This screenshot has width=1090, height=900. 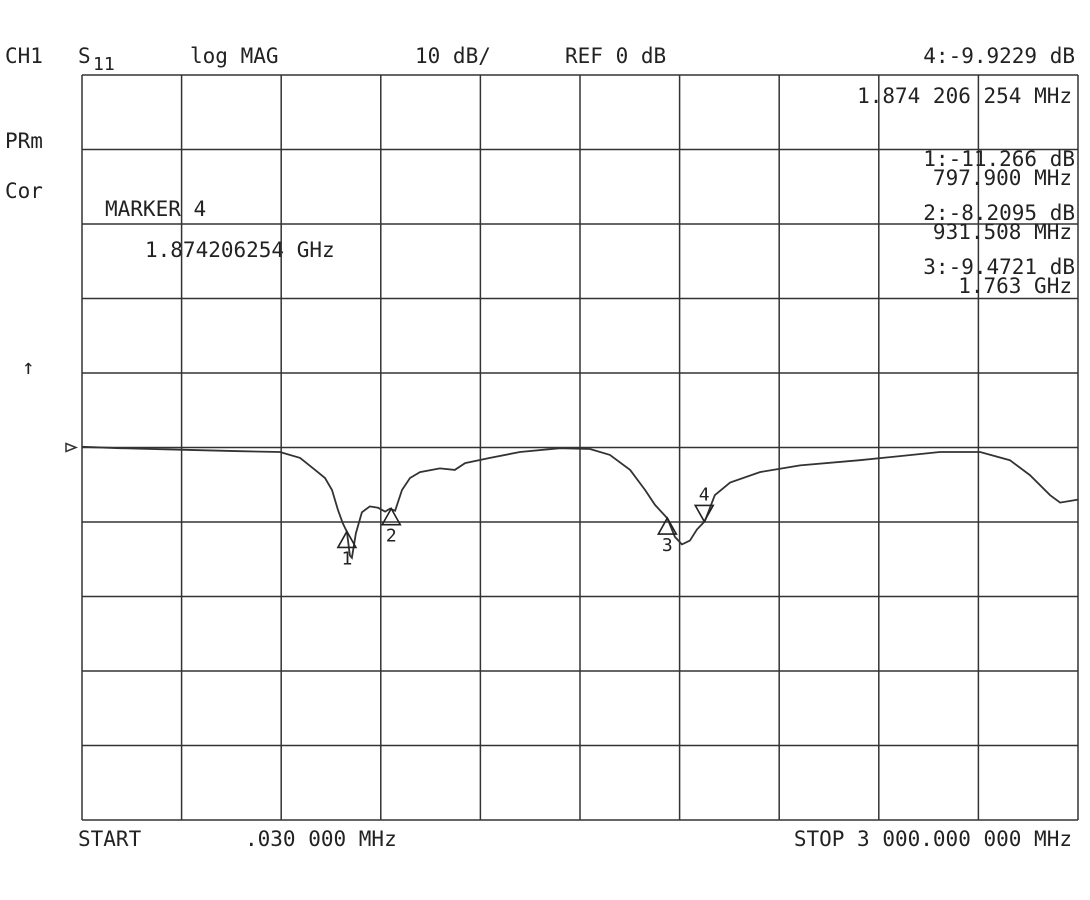 What do you see at coordinates (24, 56) in the screenshot?
I see `channel: CH1` at bounding box center [24, 56].